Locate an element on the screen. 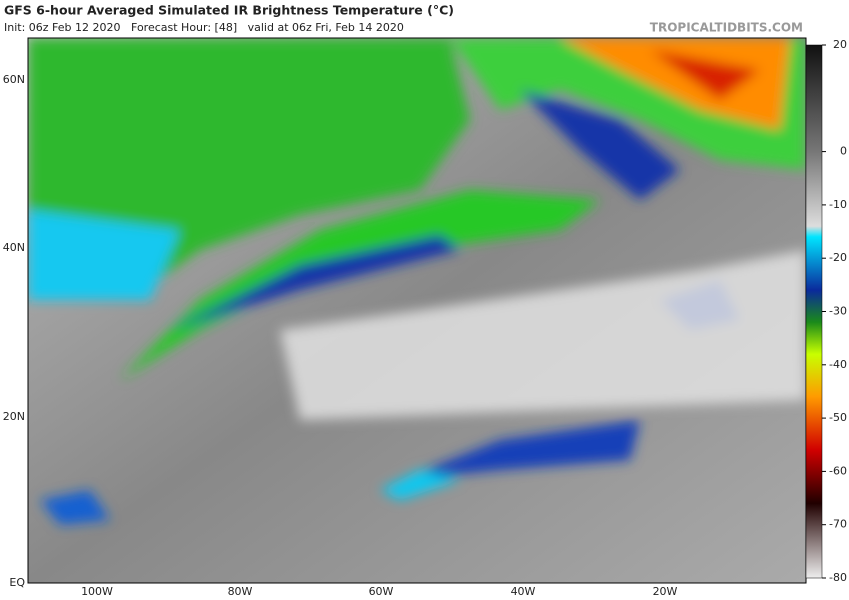  colorbar is located at coordinates (814, 311).